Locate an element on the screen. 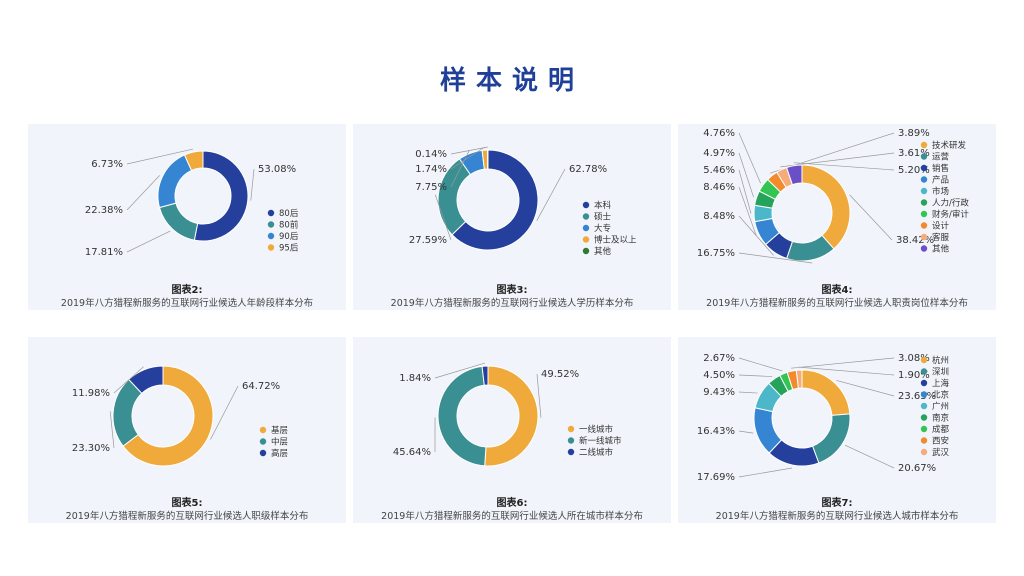 Image resolution: width=1024 pixels, height=576 pixels. legend-entry: 武汉 is located at coordinates (941, 452).